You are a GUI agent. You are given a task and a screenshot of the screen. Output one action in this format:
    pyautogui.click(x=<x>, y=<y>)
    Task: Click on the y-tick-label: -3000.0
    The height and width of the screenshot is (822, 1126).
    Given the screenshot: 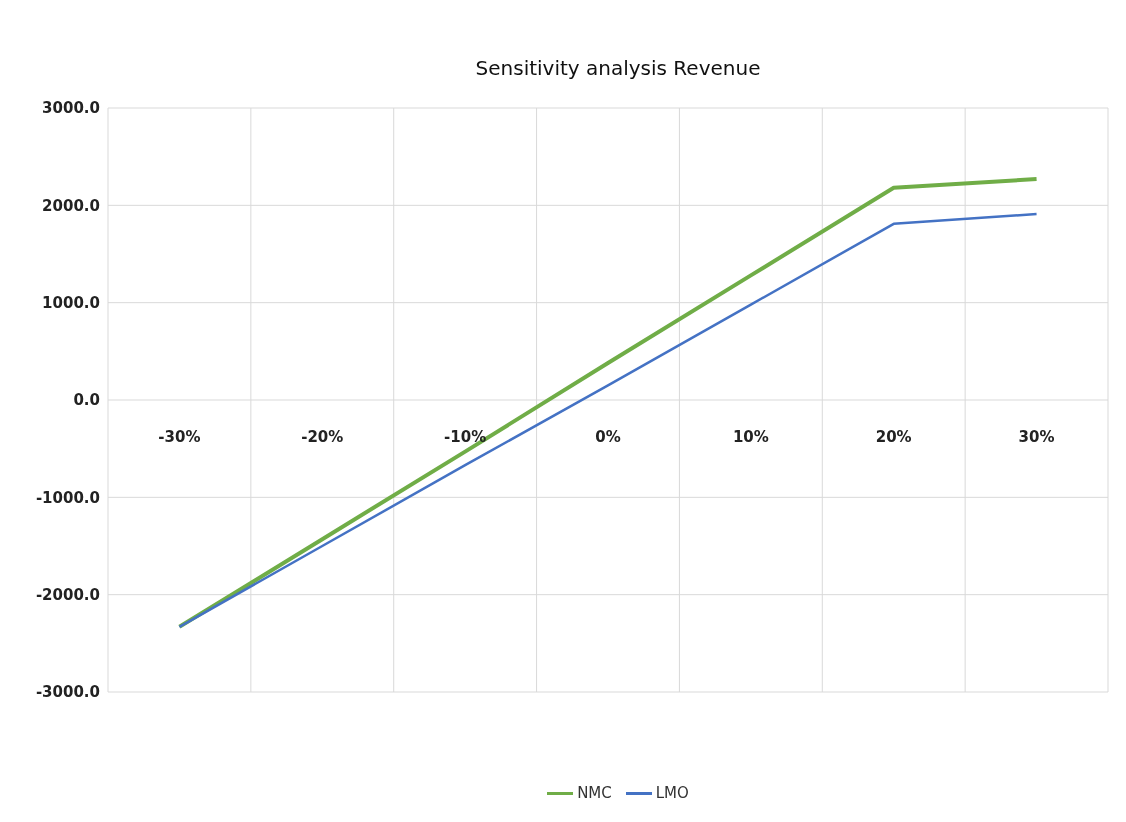 What is the action you would take?
    pyautogui.click(x=67, y=692)
    